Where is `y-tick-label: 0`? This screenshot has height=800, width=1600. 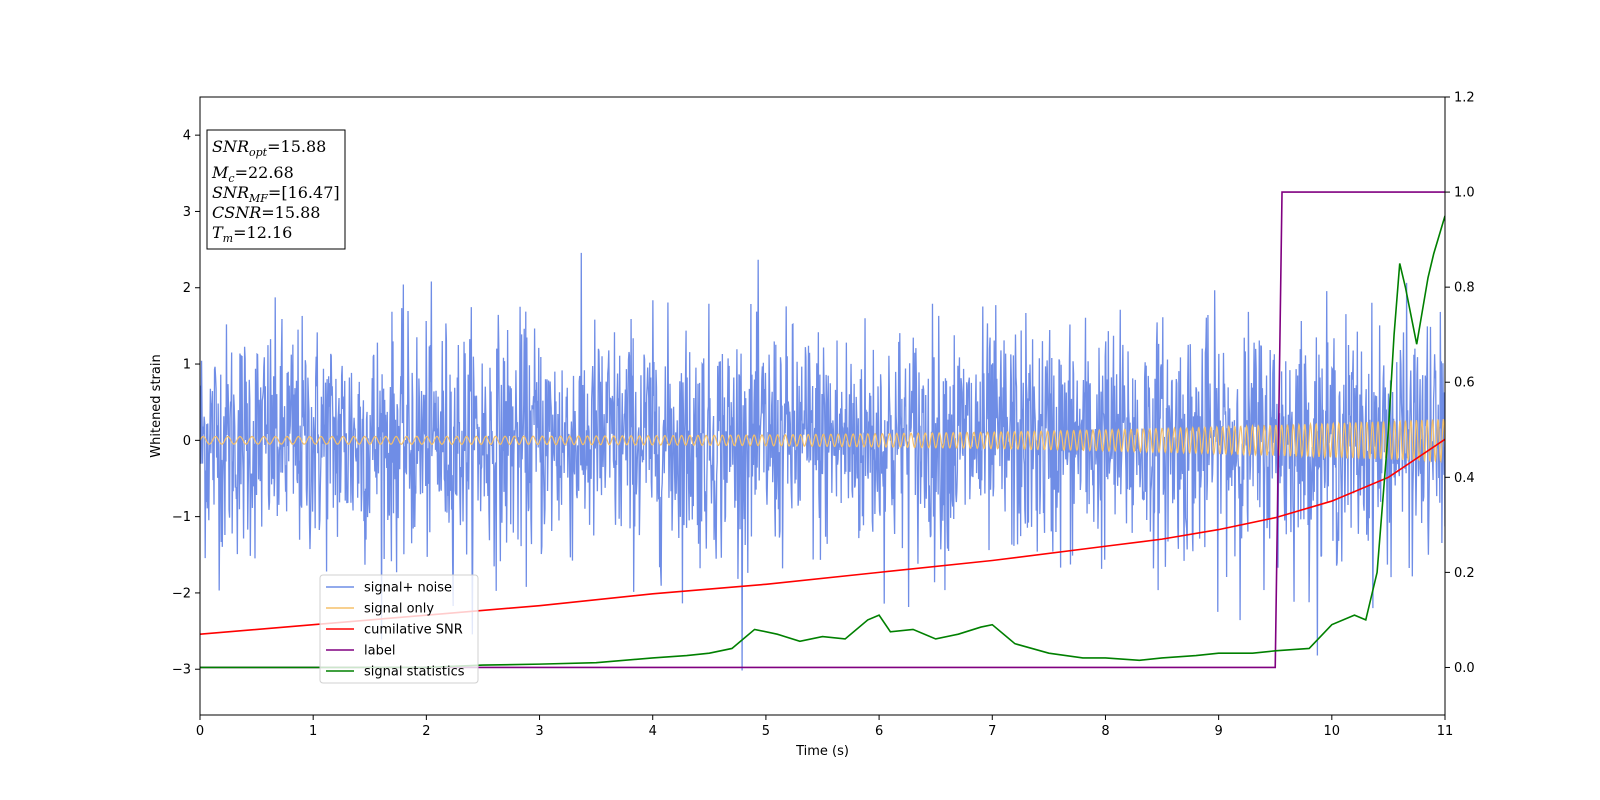
y-tick-label: 0 is located at coordinates (187, 441).